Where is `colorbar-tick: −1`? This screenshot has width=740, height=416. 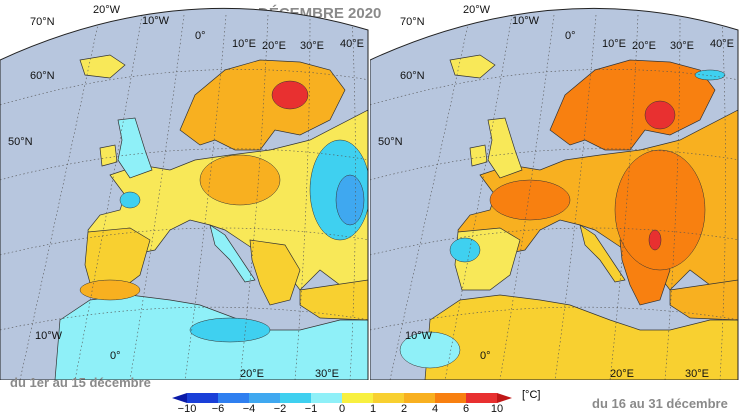 colorbar-tick: −1 is located at coordinates (311, 409).